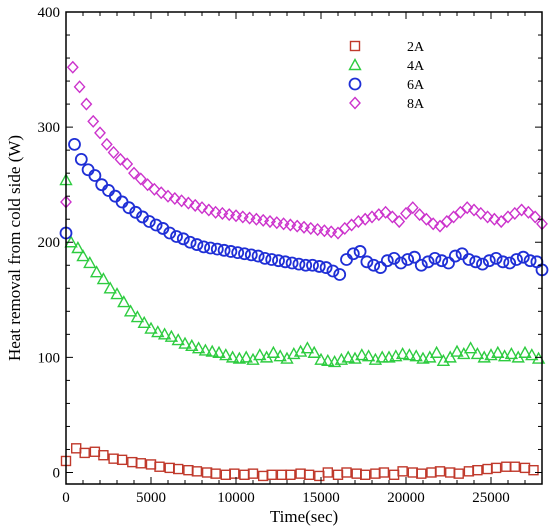  Describe the element at coordinates (416, 104) in the screenshot. I see `legend-label-8A: 8A` at that location.